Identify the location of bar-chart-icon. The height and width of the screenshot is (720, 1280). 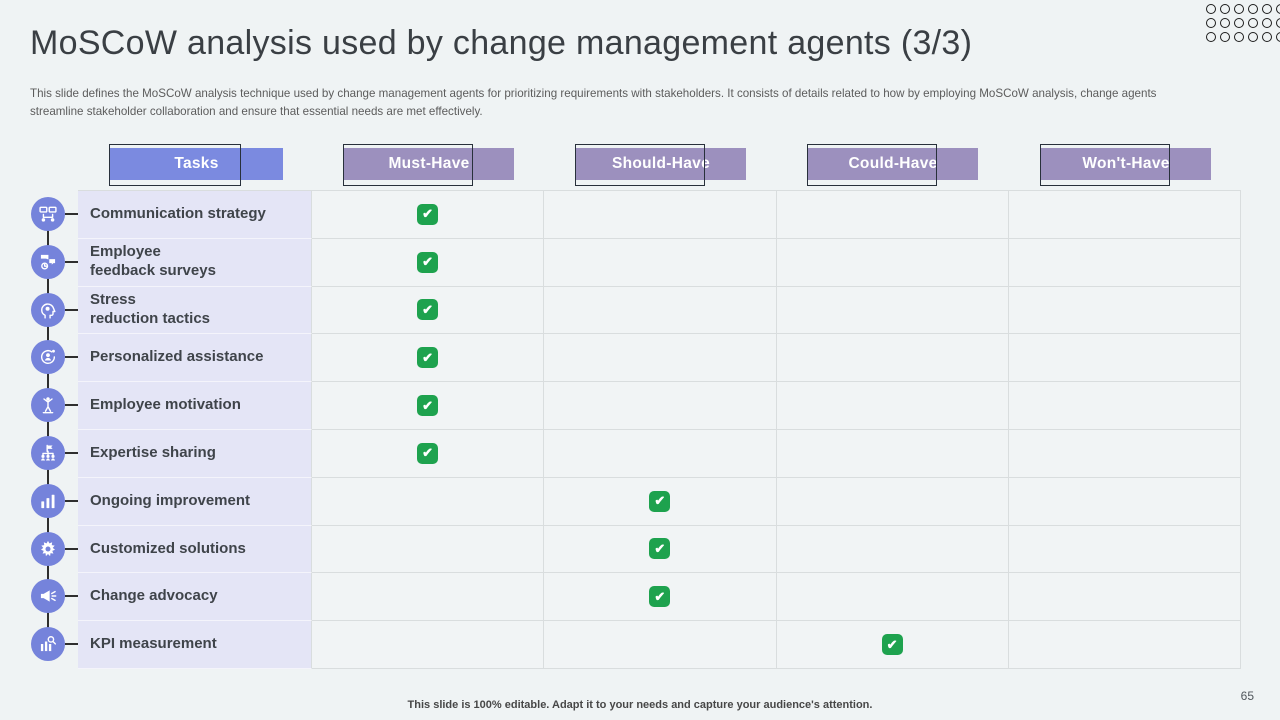
(48, 500).